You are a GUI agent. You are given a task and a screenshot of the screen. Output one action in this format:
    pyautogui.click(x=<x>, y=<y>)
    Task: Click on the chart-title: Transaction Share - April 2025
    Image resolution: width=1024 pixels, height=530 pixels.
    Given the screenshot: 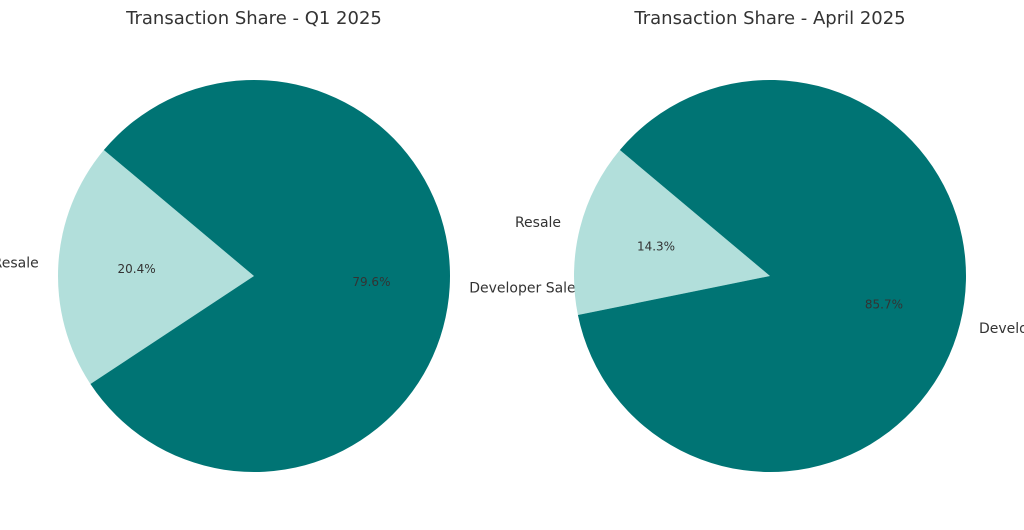 What is the action you would take?
    pyautogui.click(x=769, y=18)
    